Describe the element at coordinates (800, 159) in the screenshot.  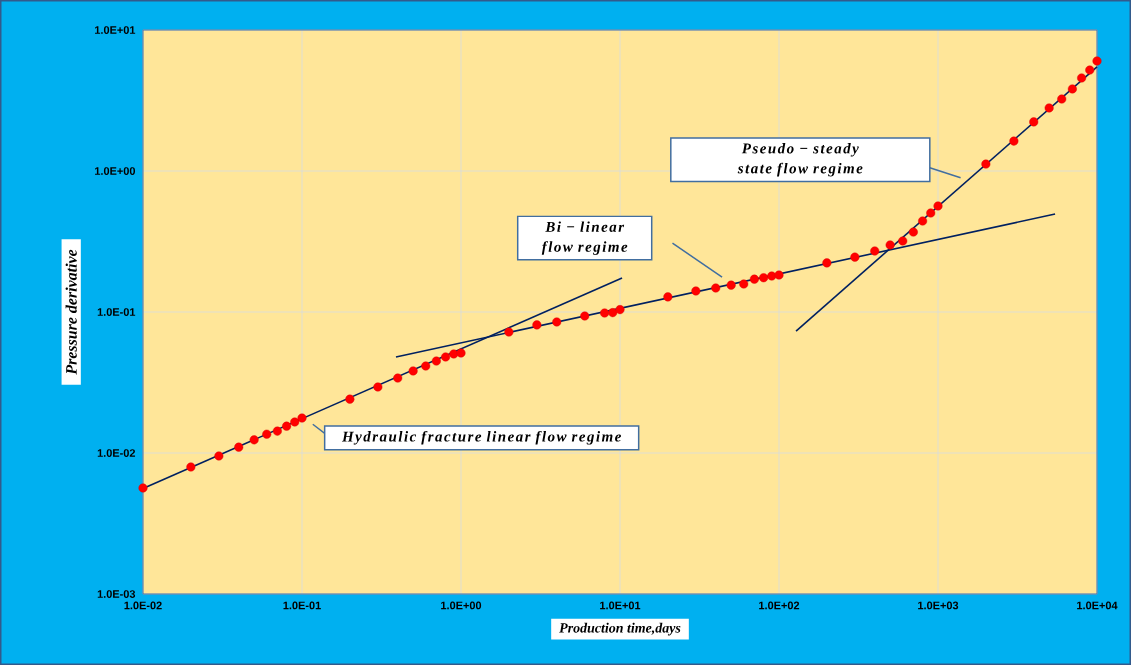
I see `annotation: Pseudo − steady state flow regime` at that location.